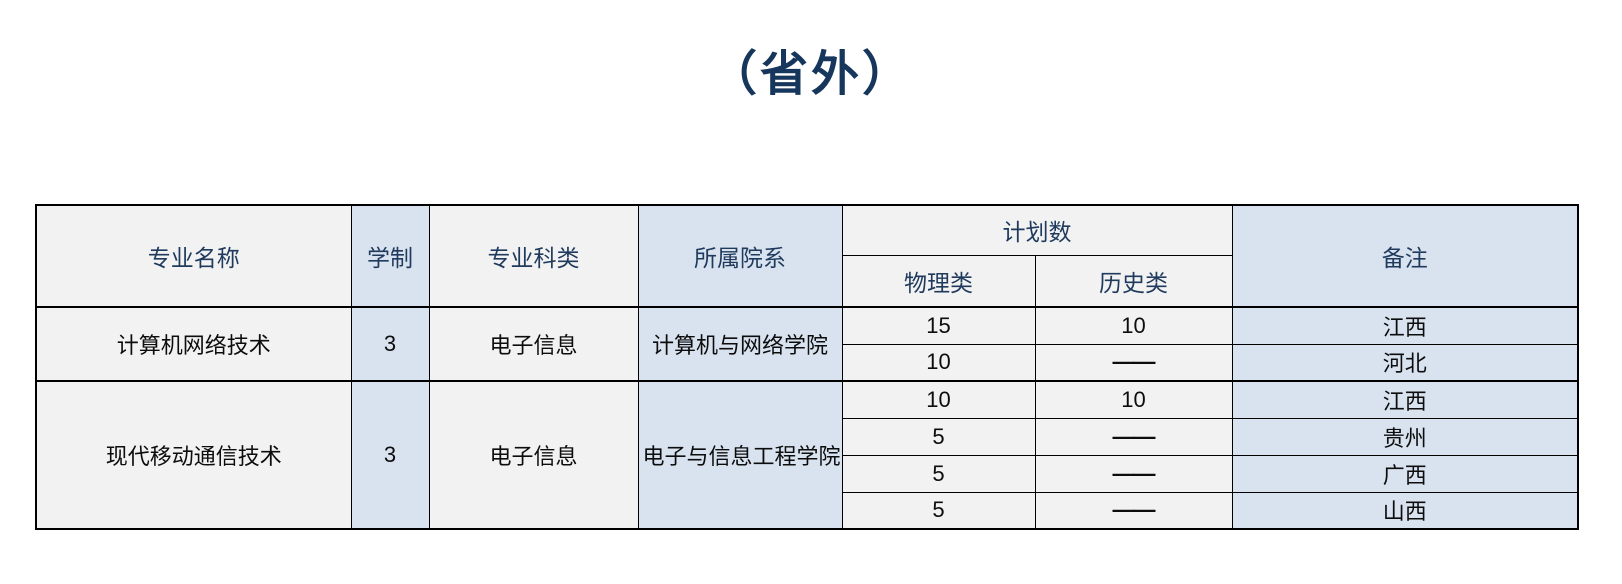 The width and height of the screenshot is (1622, 584). What do you see at coordinates (938, 281) in the screenshot?
I see `header-physics: 物理类` at bounding box center [938, 281].